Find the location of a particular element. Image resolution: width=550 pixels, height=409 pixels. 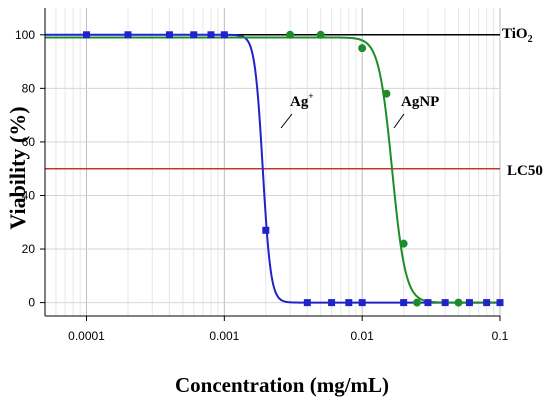

x-tick-label: 0.001 is located at coordinates (224, 336).